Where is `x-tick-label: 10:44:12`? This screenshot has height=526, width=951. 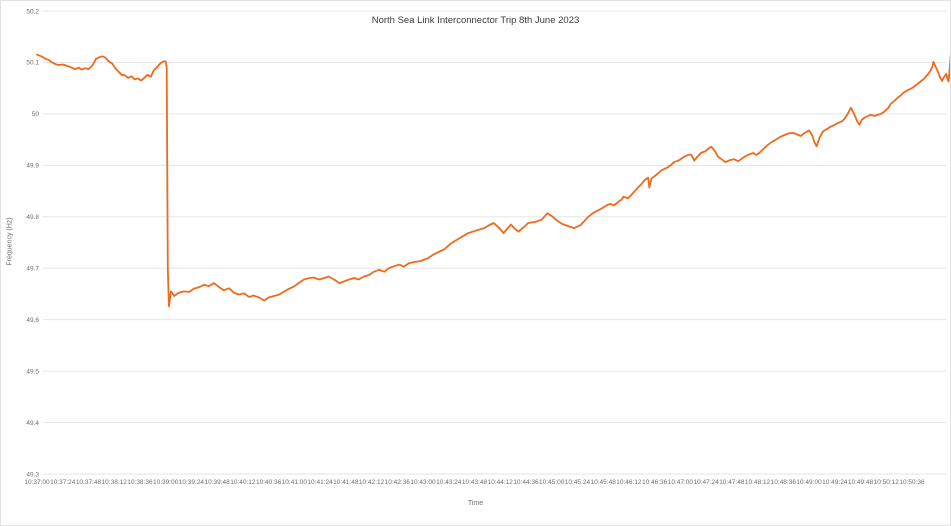 x-tick-label: 10:44:12 is located at coordinates (501, 482).